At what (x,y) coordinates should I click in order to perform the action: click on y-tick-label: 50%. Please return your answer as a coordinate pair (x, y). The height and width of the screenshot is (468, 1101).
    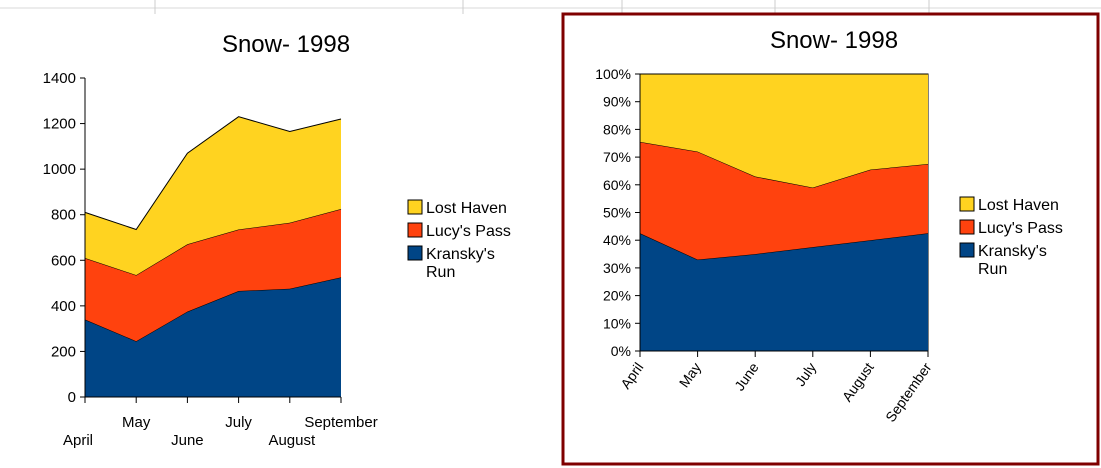
    Looking at the image, I should click on (617, 213).